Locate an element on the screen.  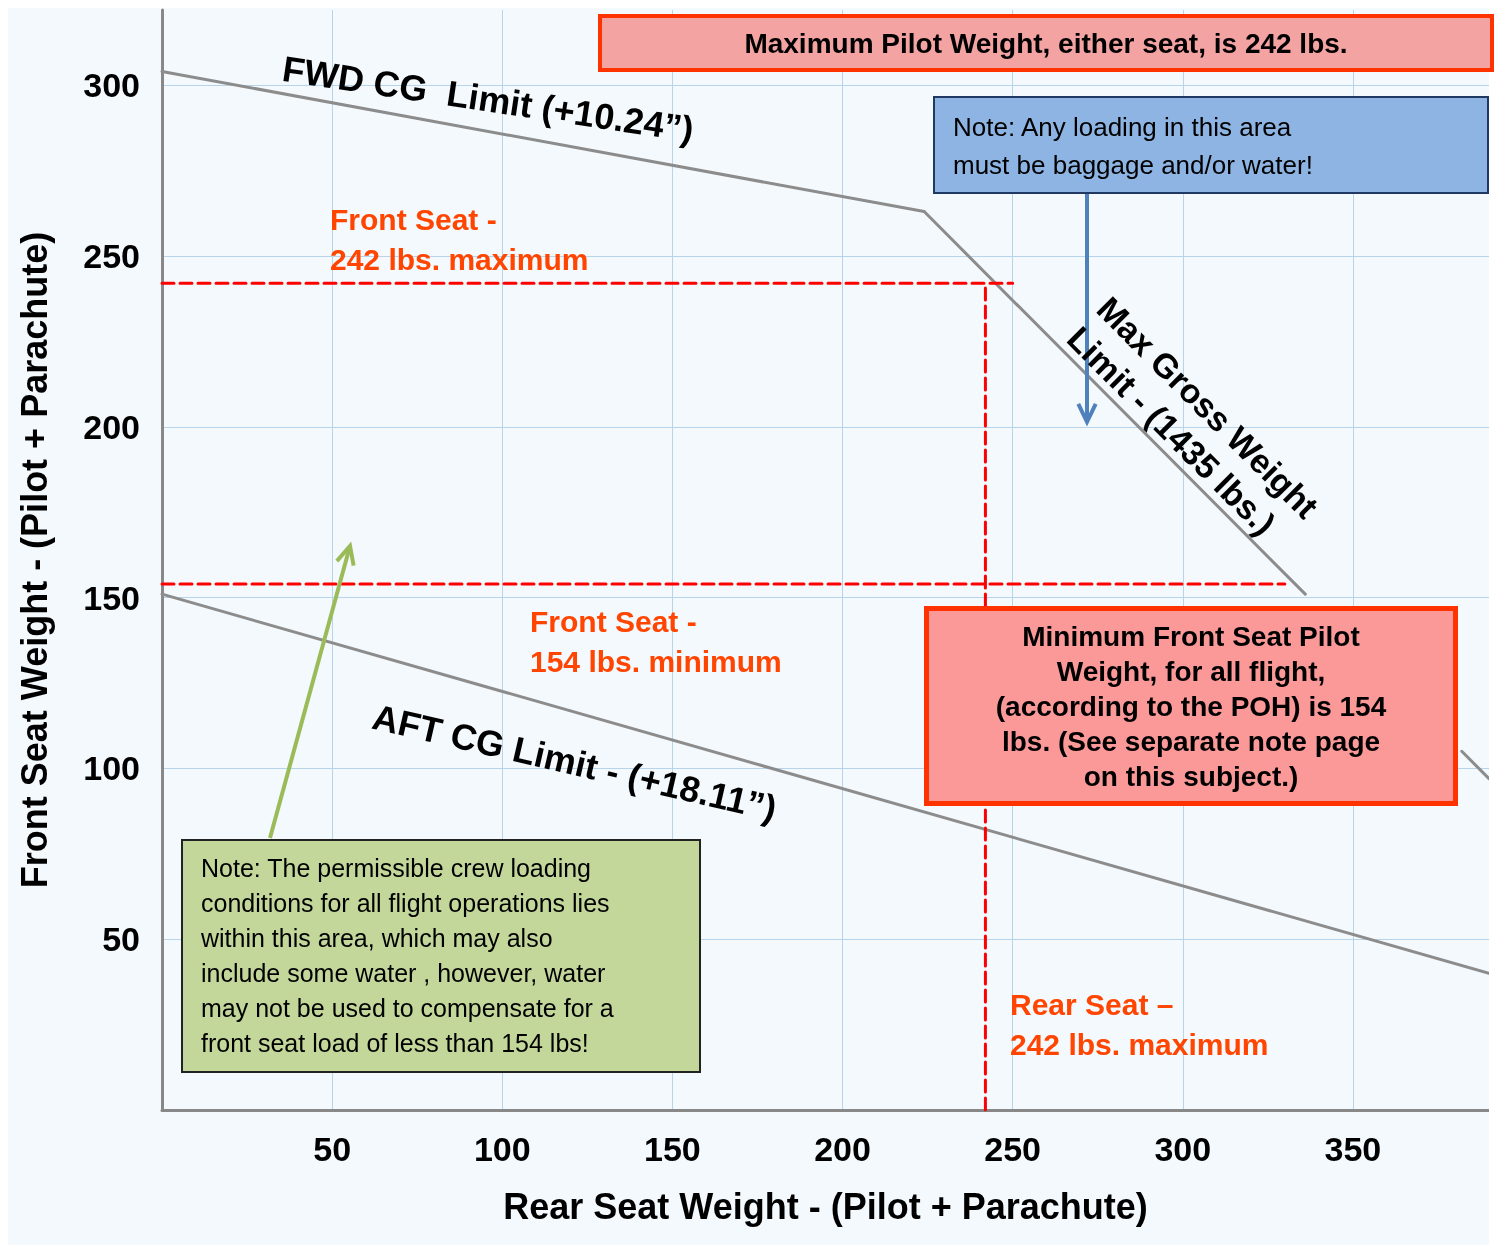
annotation: Front Seat - 242 lbs. maximum is located at coordinates (459, 240).